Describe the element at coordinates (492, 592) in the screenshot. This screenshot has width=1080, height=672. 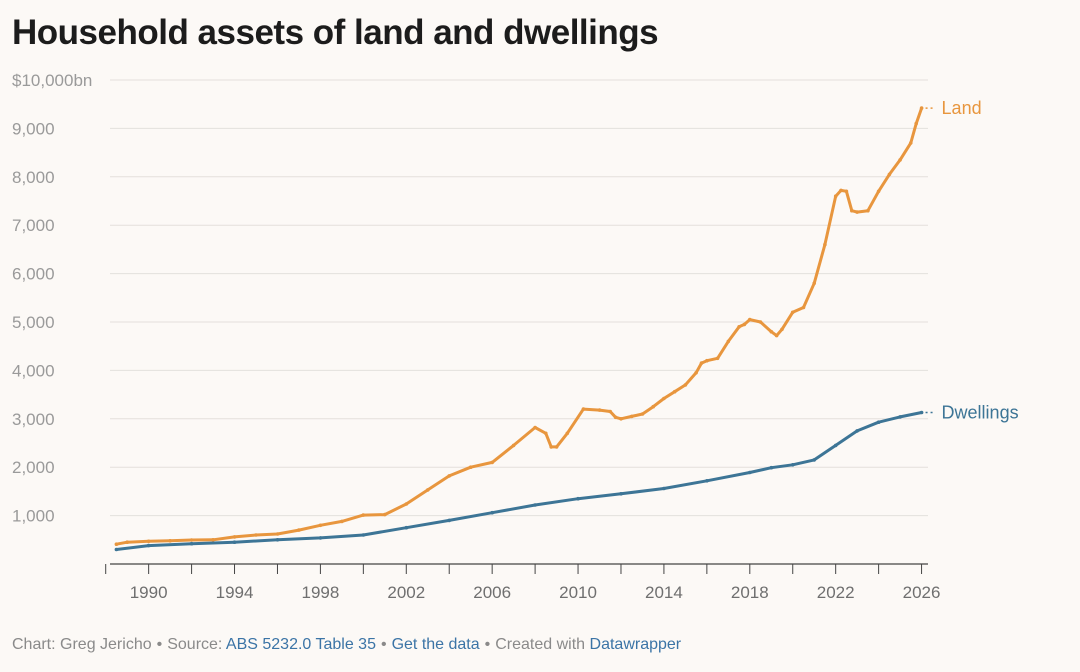
I see `x-tick-label: 2006` at that location.